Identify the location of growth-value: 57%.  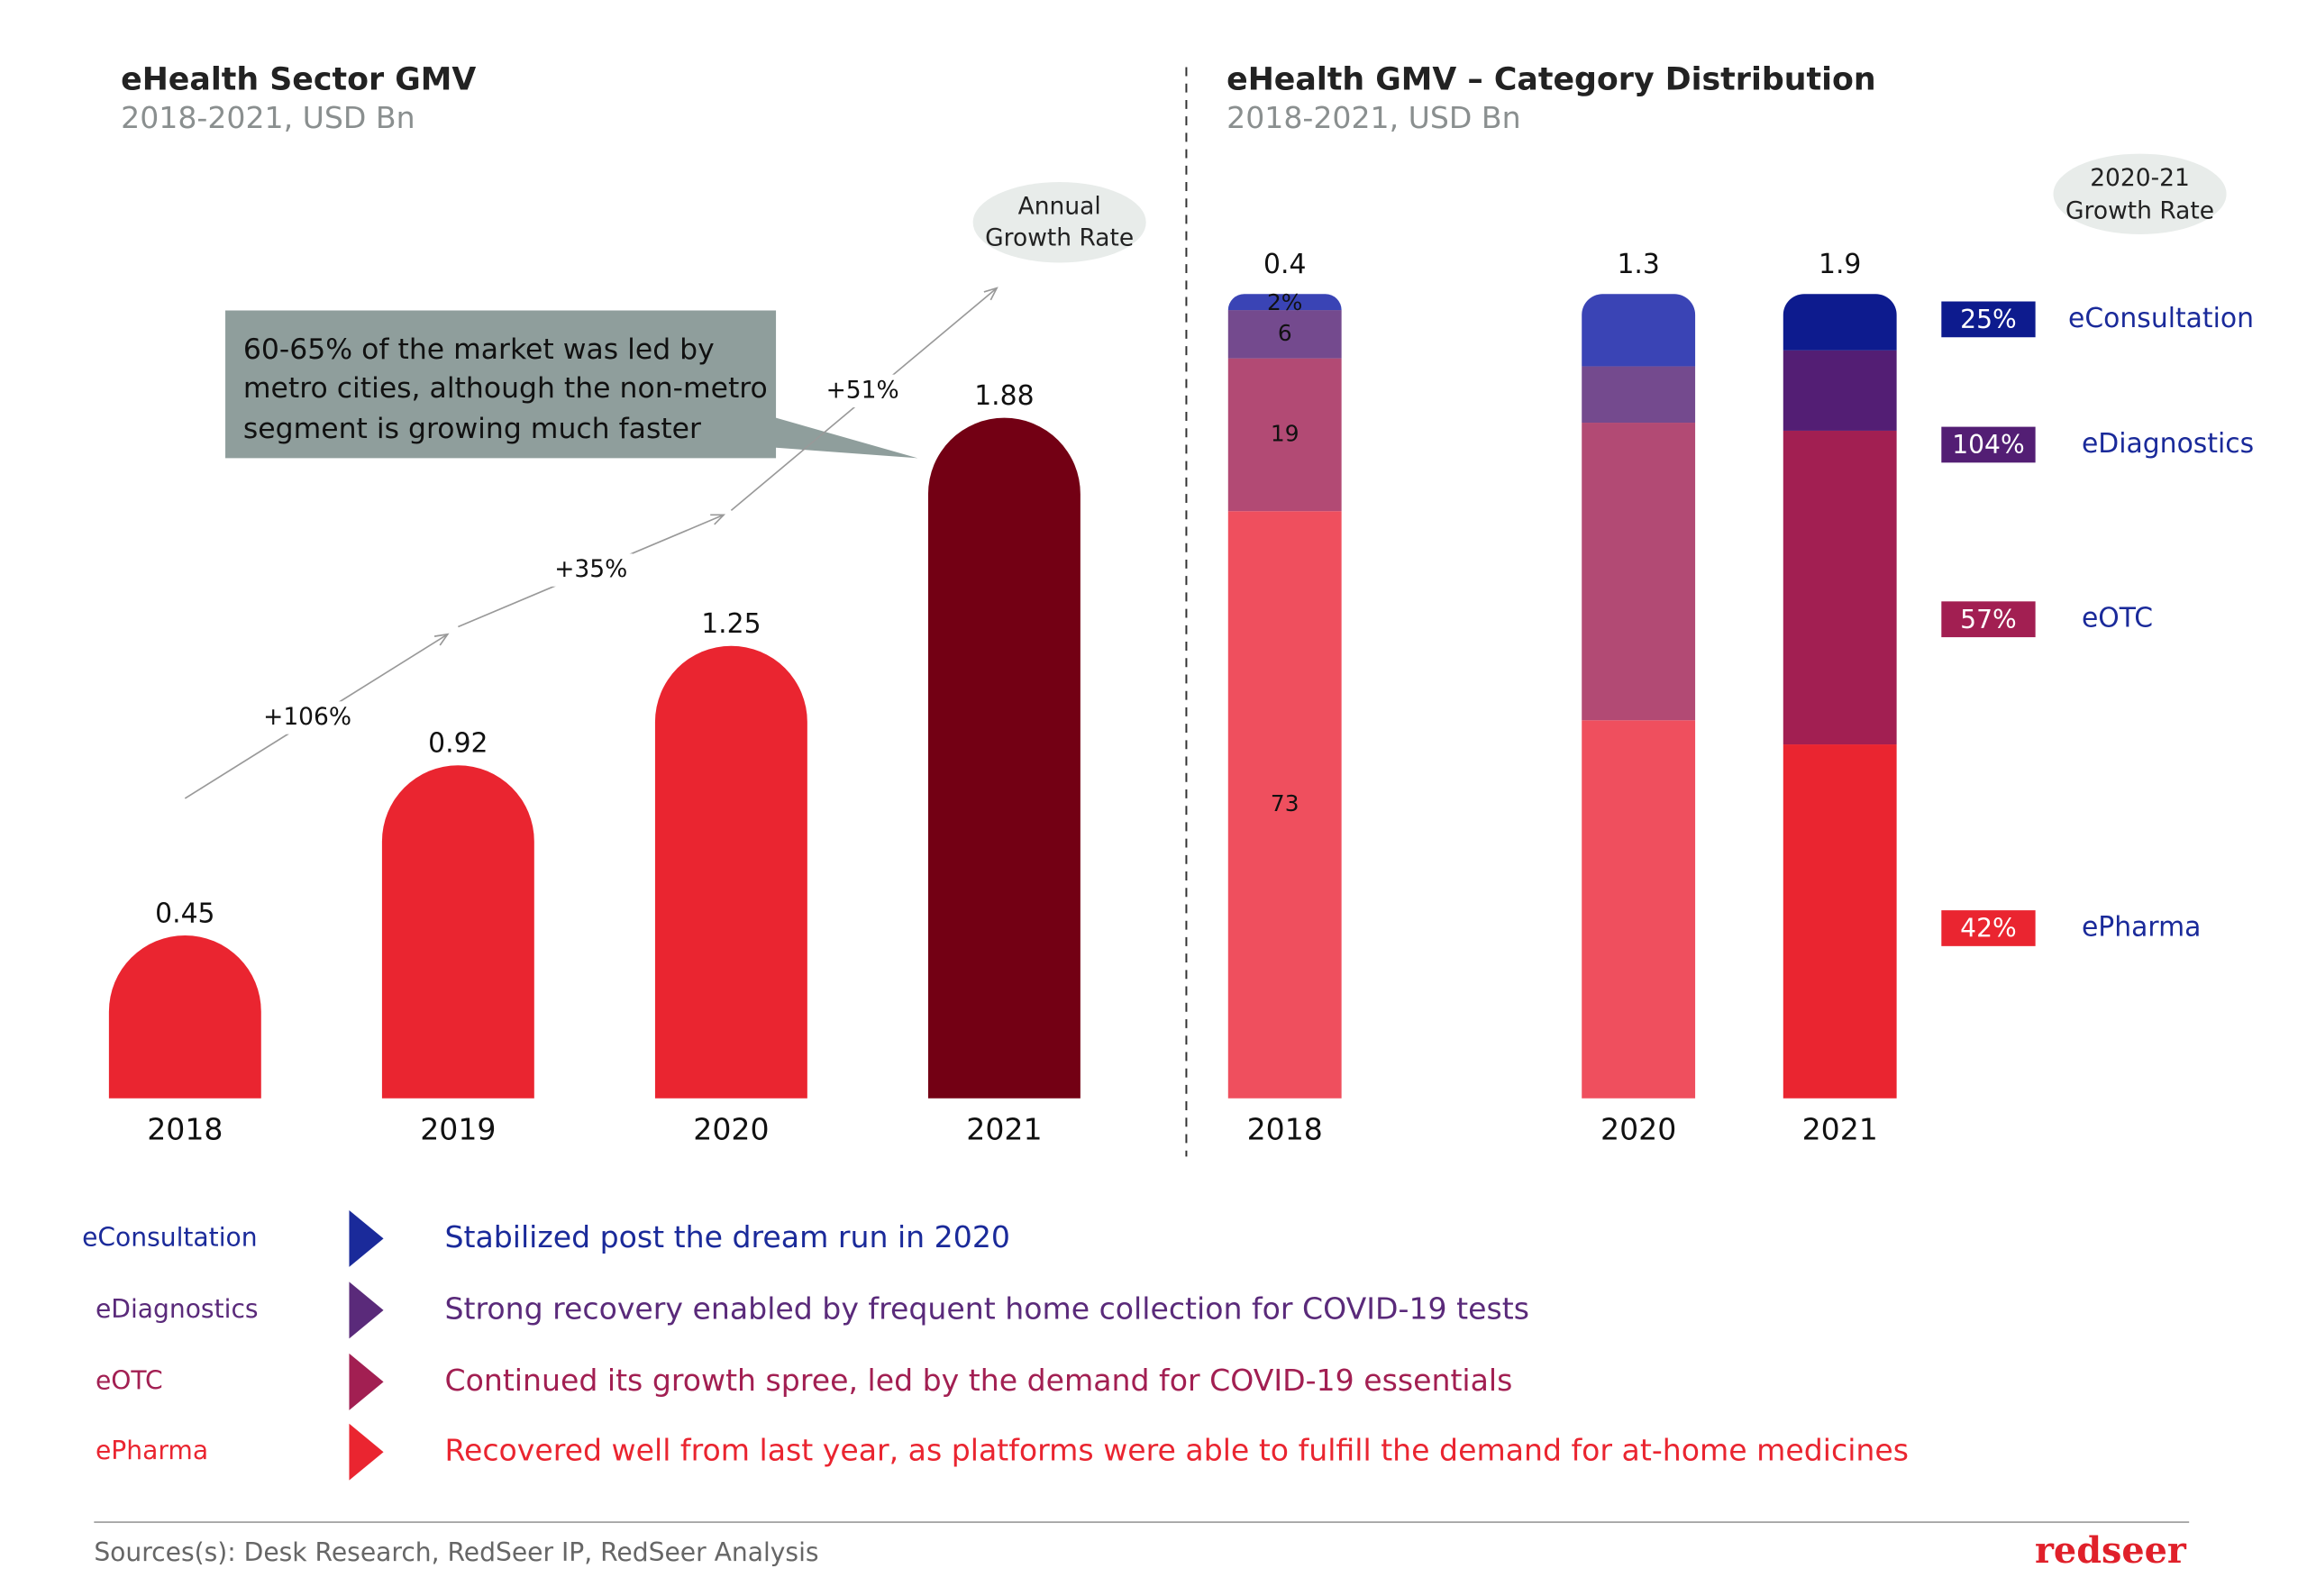
(1988, 619).